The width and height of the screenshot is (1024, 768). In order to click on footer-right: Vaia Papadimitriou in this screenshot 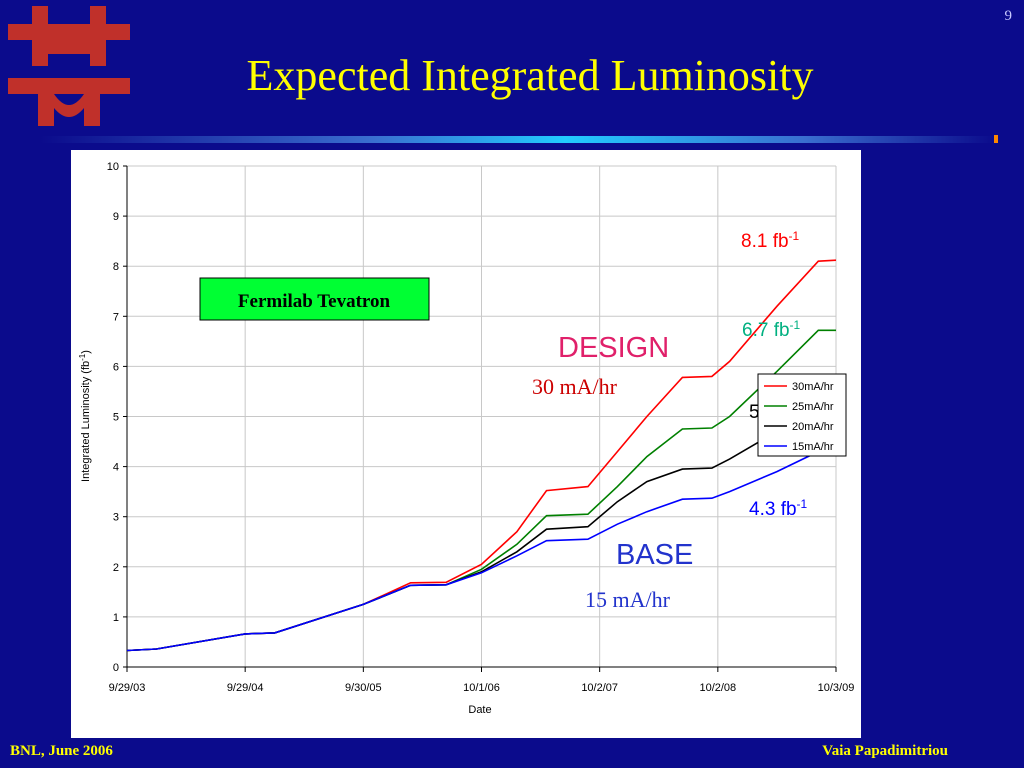, I will do `click(885, 751)`.